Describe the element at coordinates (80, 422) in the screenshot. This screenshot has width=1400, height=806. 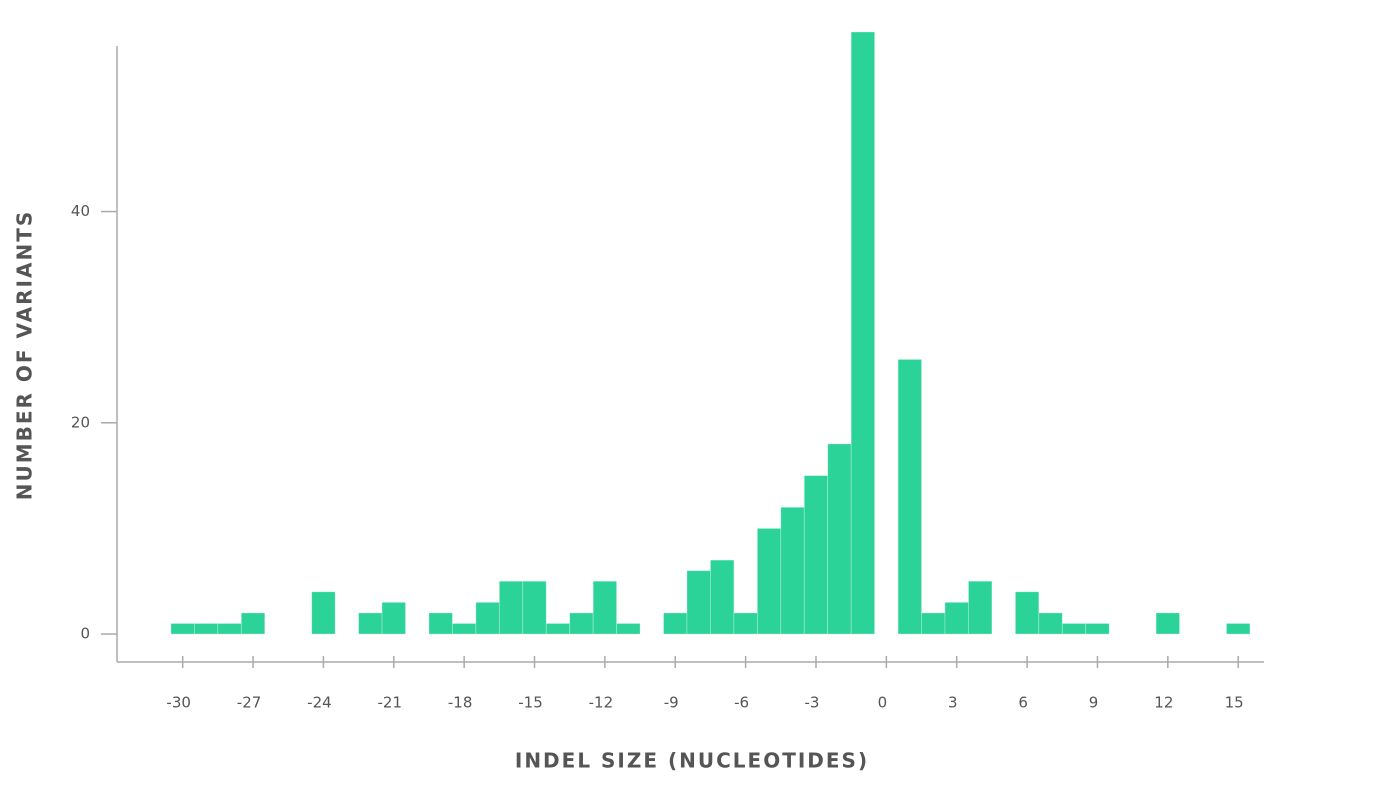
I see `y-tick-label: 20` at that location.